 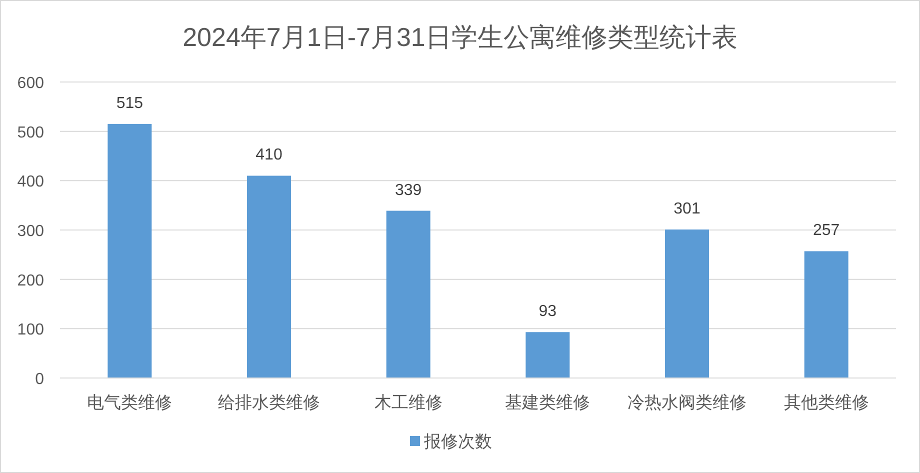 I want to click on data-label: 410, so click(x=269, y=155).